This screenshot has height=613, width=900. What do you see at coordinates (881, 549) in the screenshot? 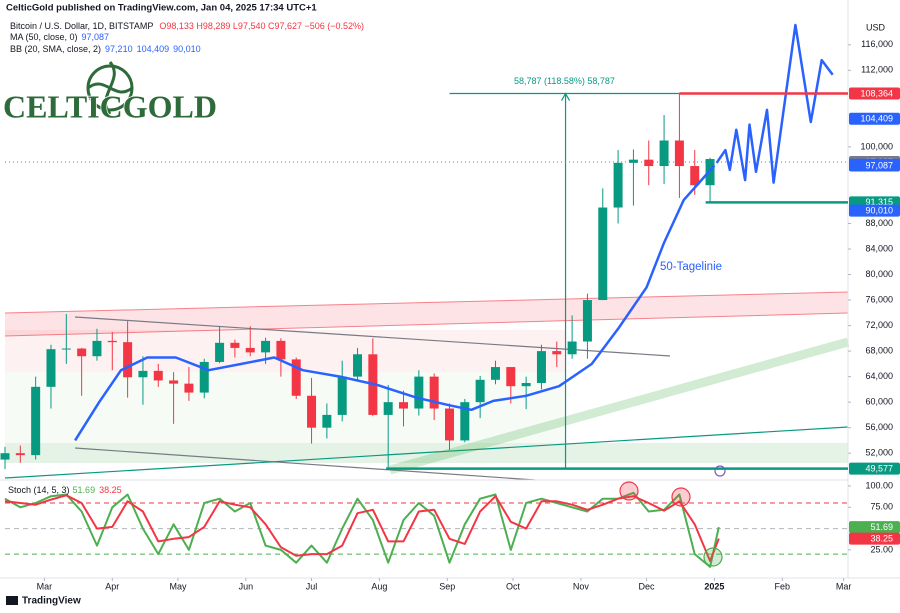
I see `y-tick-label: 25.00` at bounding box center [881, 549].